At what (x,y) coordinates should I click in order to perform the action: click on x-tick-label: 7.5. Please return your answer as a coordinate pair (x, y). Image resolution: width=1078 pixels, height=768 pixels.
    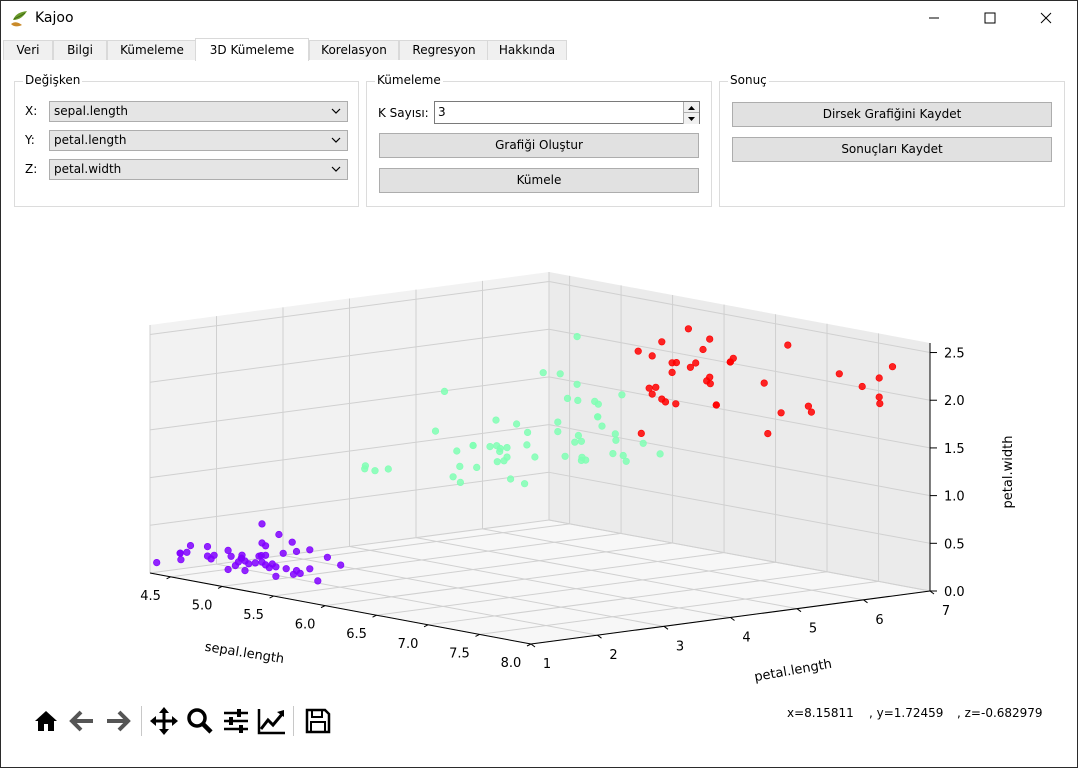
    Looking at the image, I should click on (459, 653).